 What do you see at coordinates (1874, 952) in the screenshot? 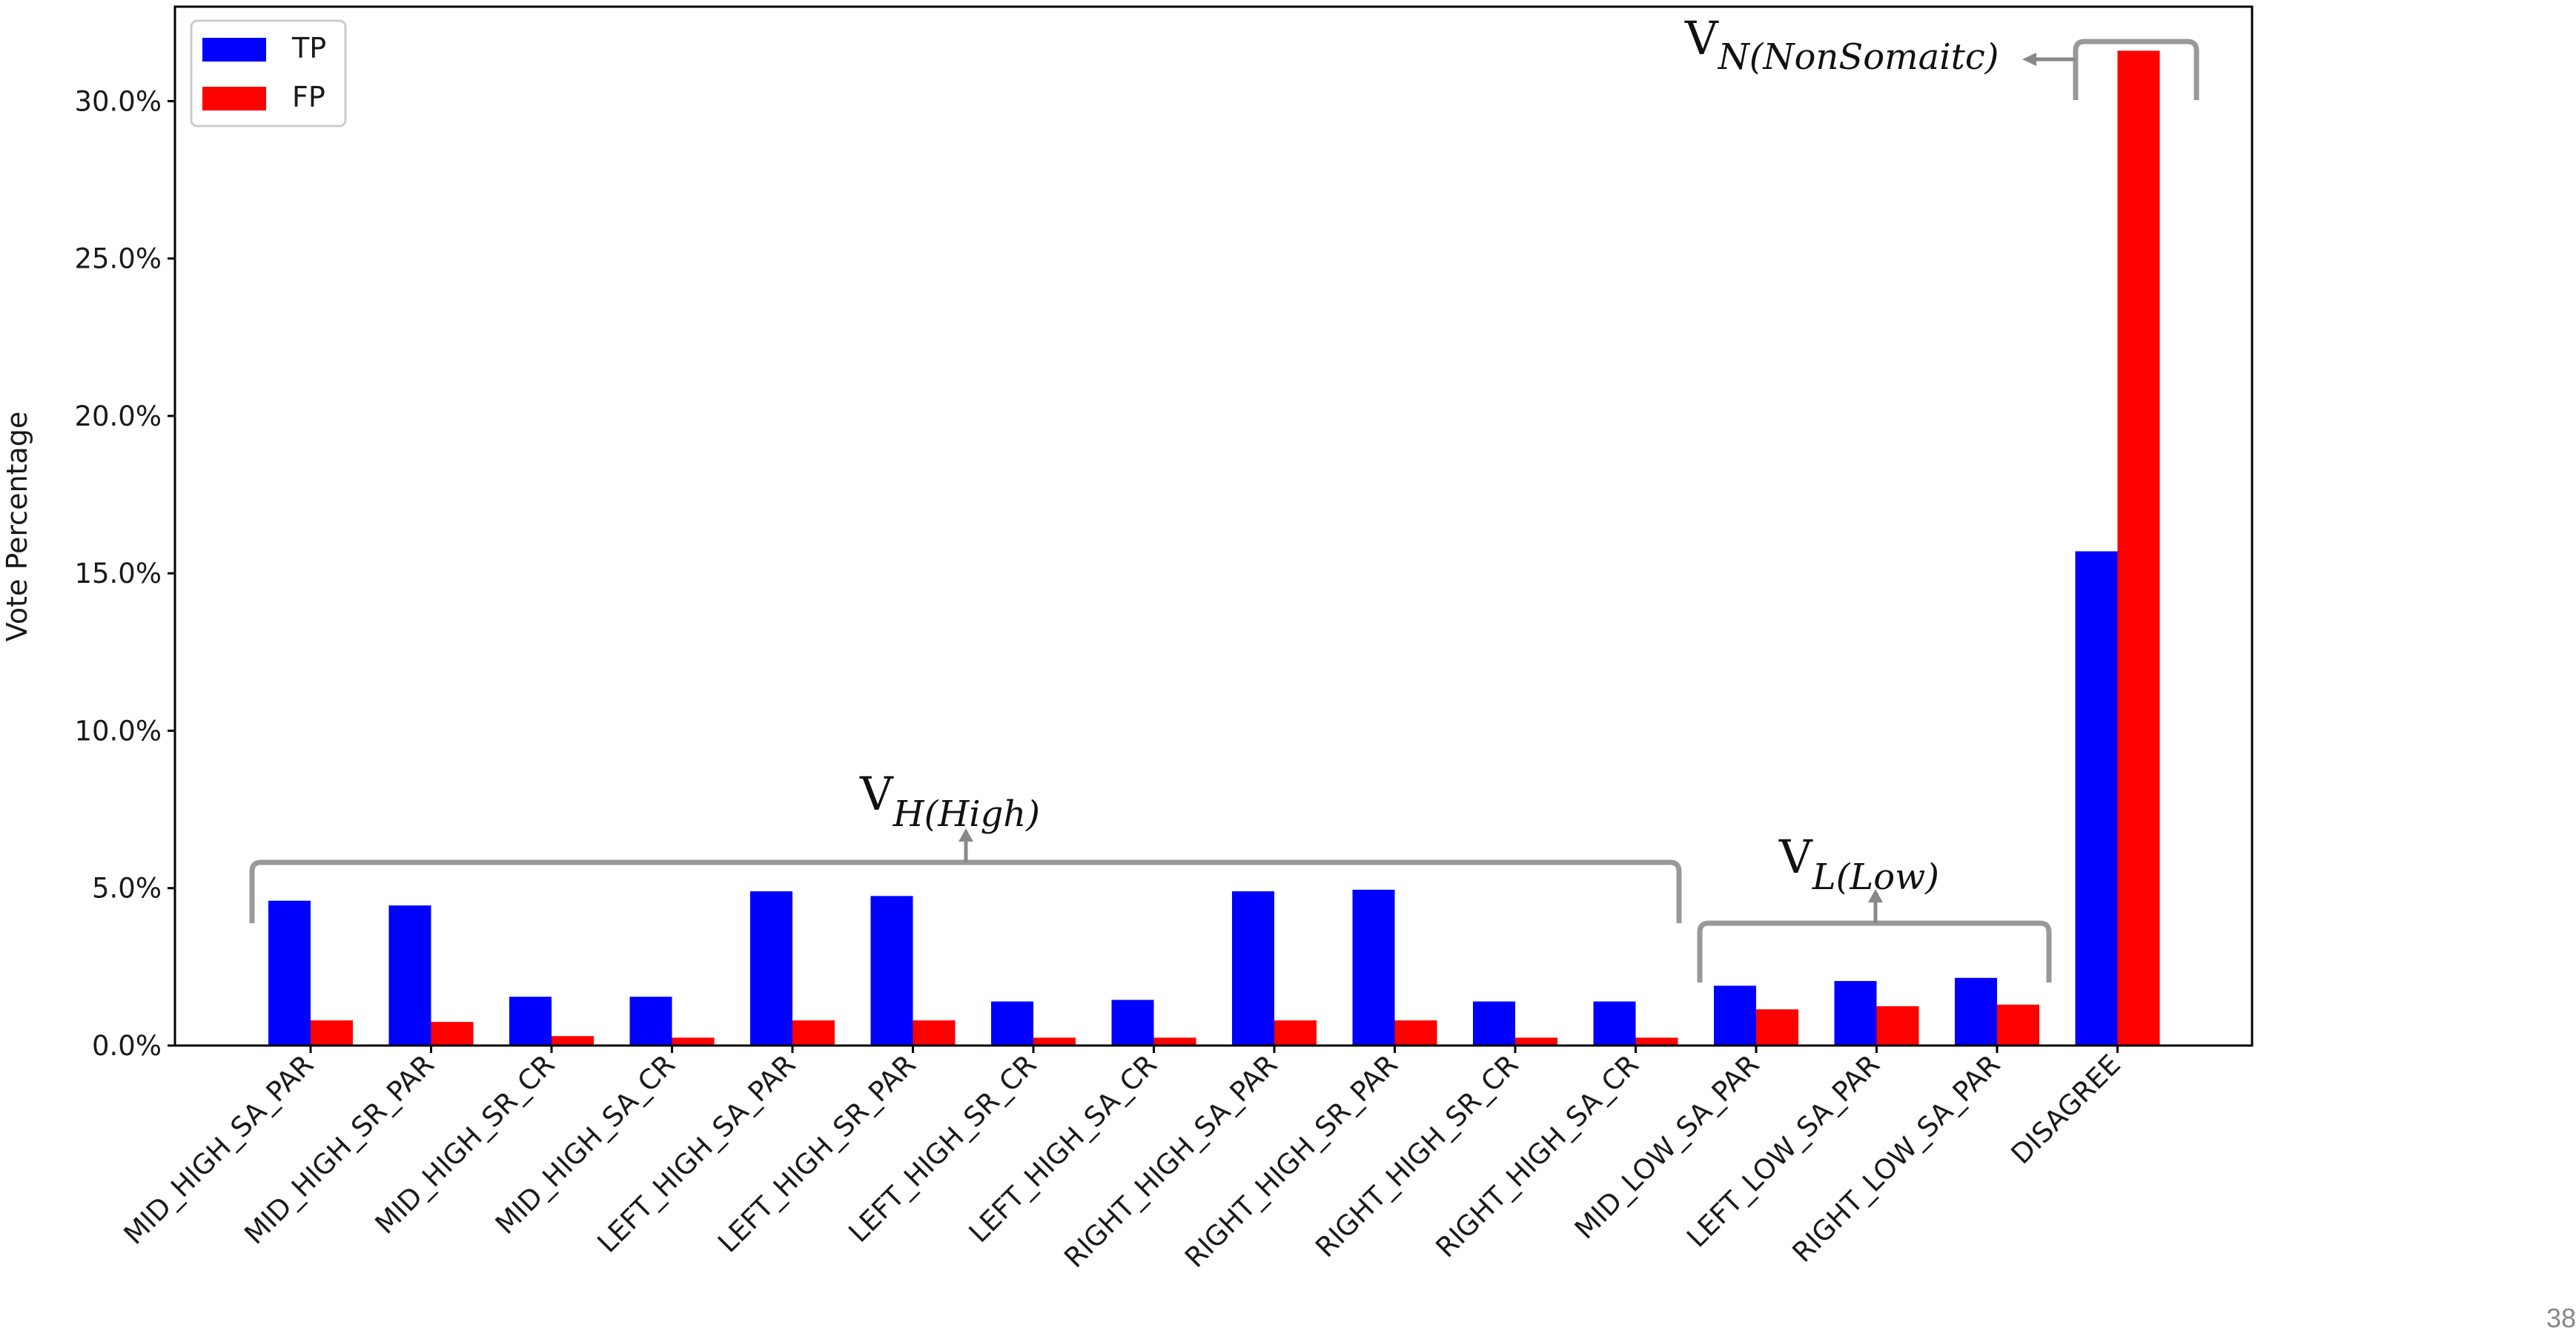
I see `group-bracket-low` at bounding box center [1874, 952].